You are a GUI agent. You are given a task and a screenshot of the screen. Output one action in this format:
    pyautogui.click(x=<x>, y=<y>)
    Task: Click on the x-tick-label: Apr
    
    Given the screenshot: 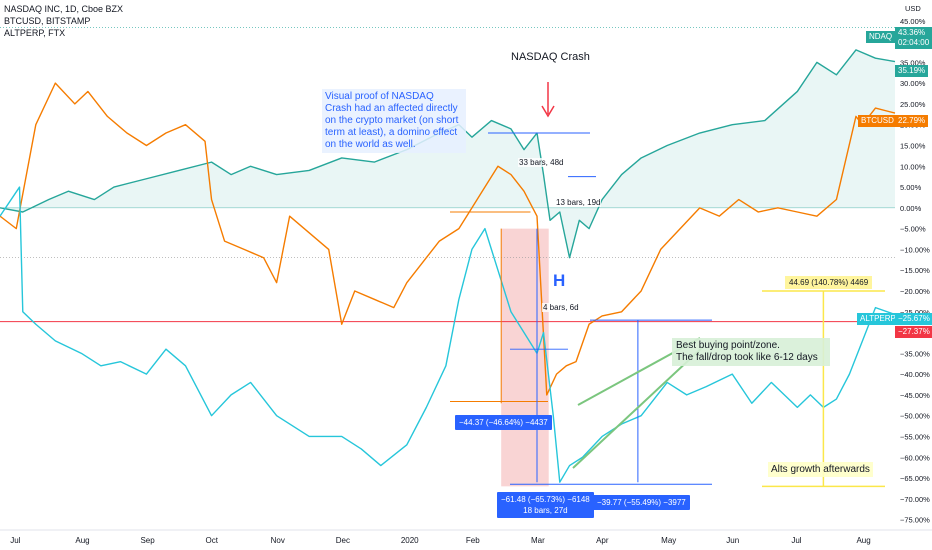 What is the action you would take?
    pyautogui.click(x=602, y=540)
    